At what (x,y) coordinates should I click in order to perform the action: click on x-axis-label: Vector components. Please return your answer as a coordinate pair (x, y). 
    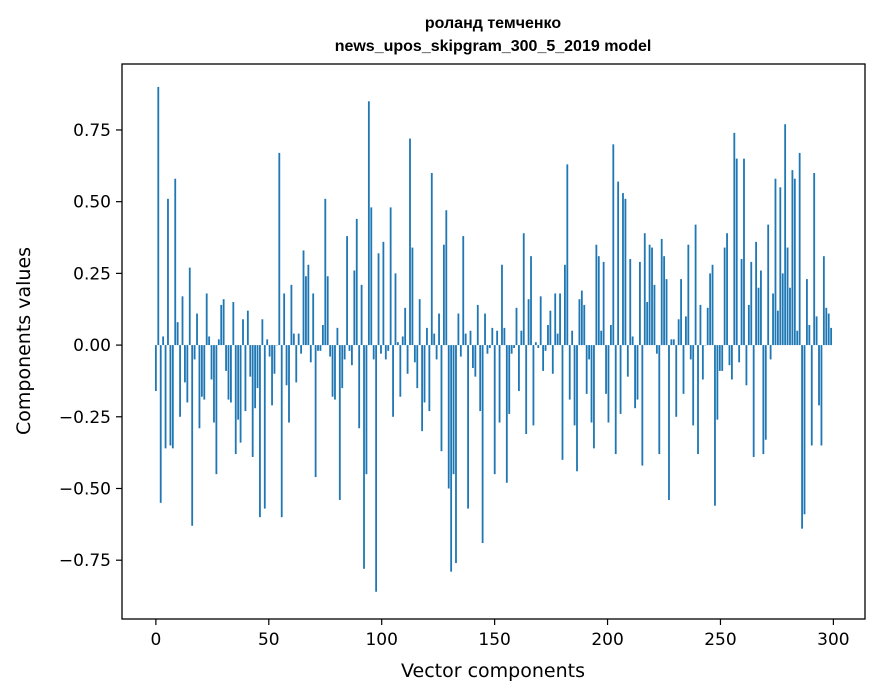
    Looking at the image, I should click on (493, 671).